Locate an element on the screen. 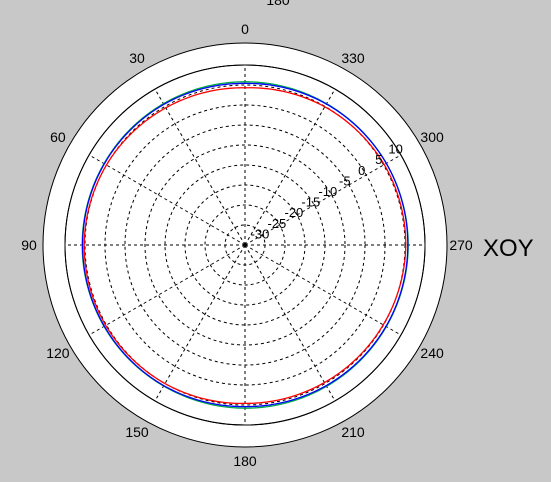 Image resolution: width=551 pixels, height=482 pixels. angle-label: 30 is located at coordinates (137, 58).